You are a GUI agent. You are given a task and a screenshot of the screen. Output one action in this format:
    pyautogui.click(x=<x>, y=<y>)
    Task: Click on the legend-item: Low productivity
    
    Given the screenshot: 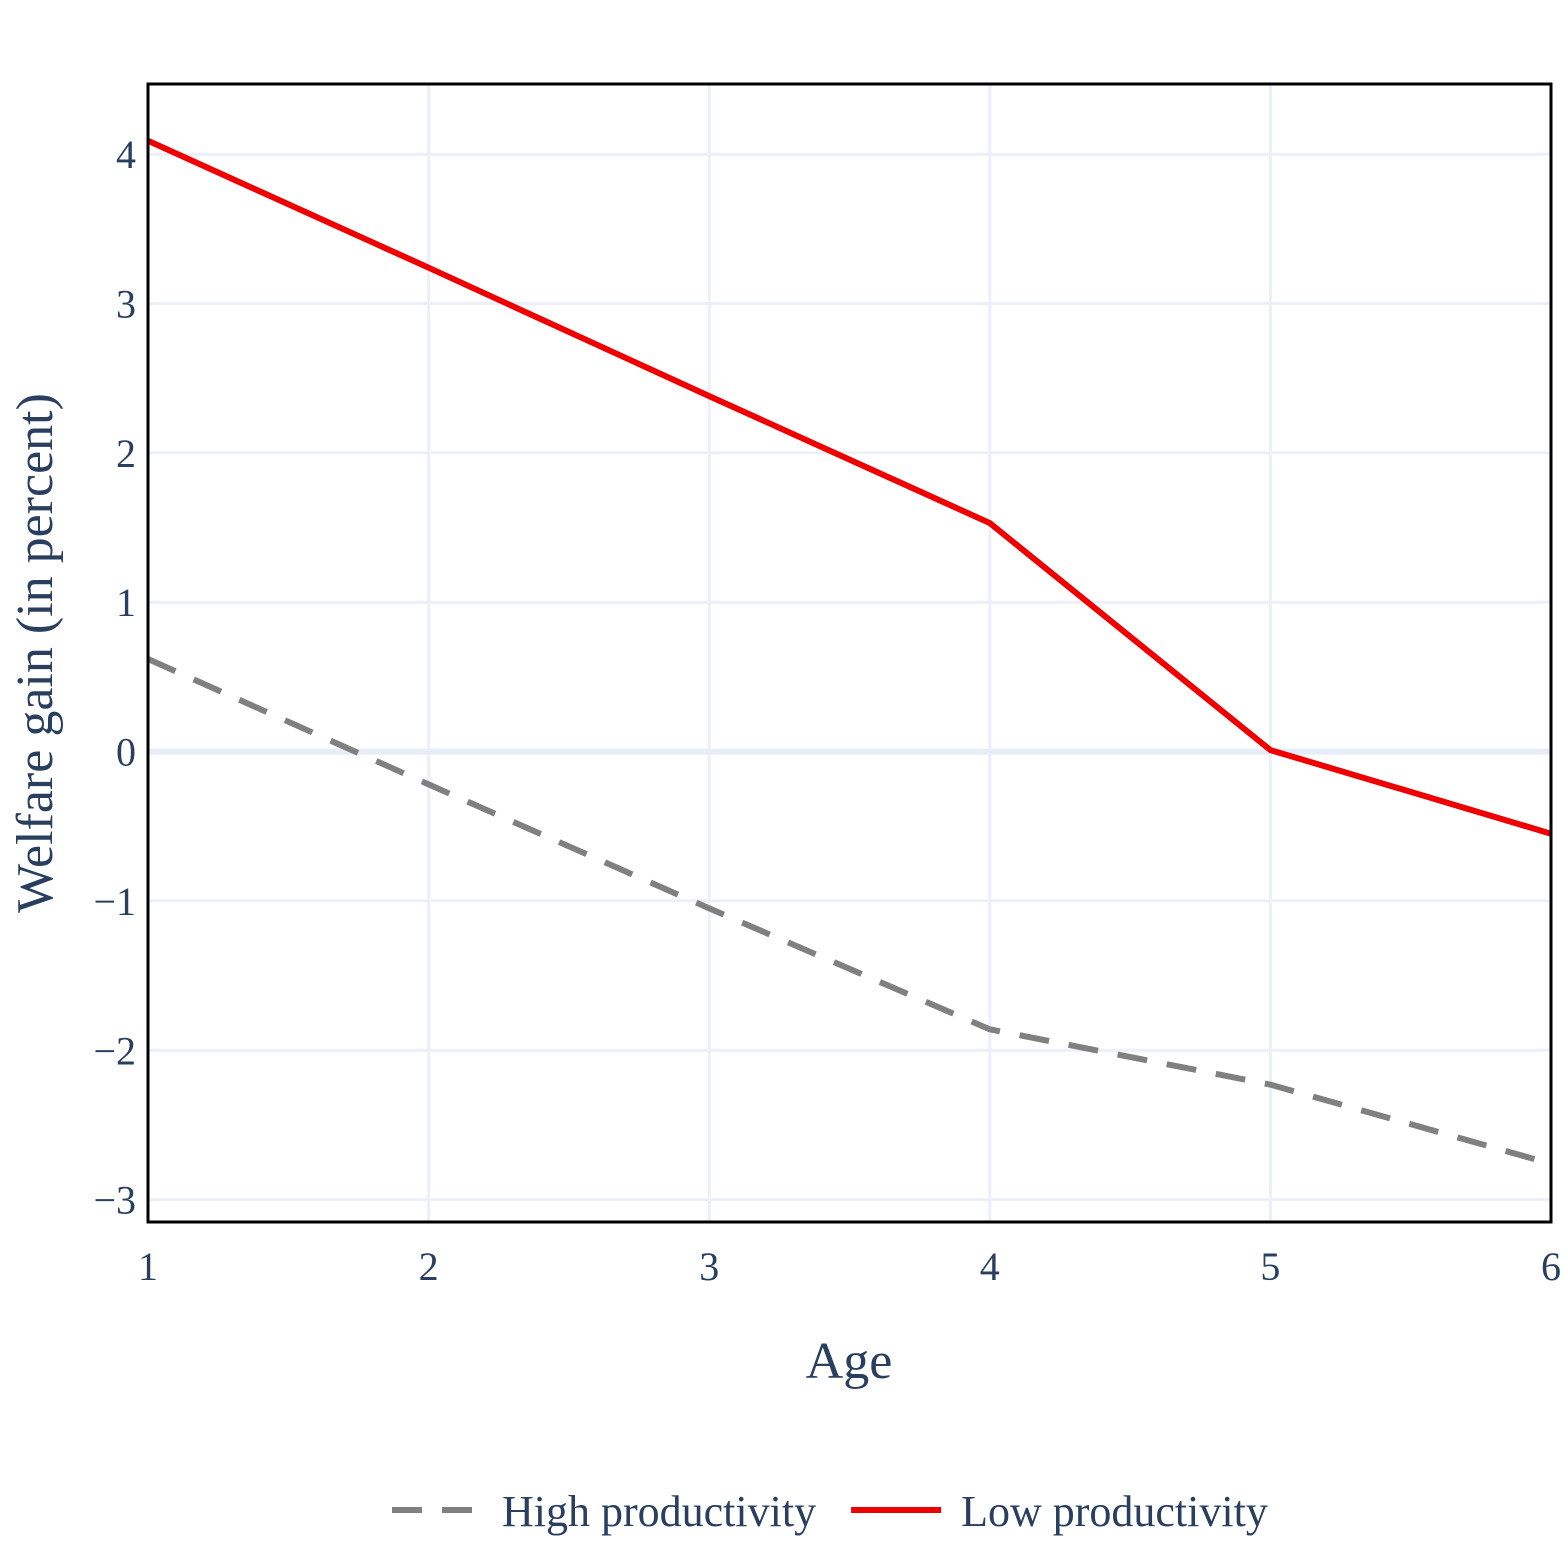 What is the action you would take?
    pyautogui.click(x=1059, y=1511)
    